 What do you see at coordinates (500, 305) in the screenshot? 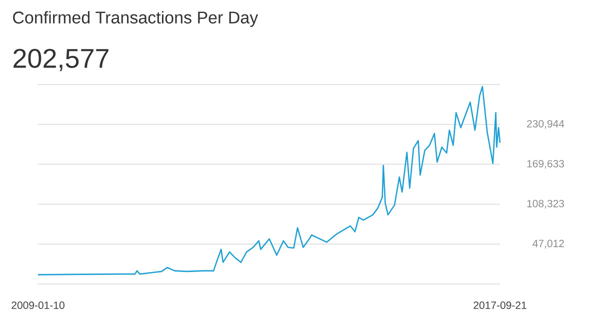
I see `x-tick-label: 2017-09-21` at bounding box center [500, 305].